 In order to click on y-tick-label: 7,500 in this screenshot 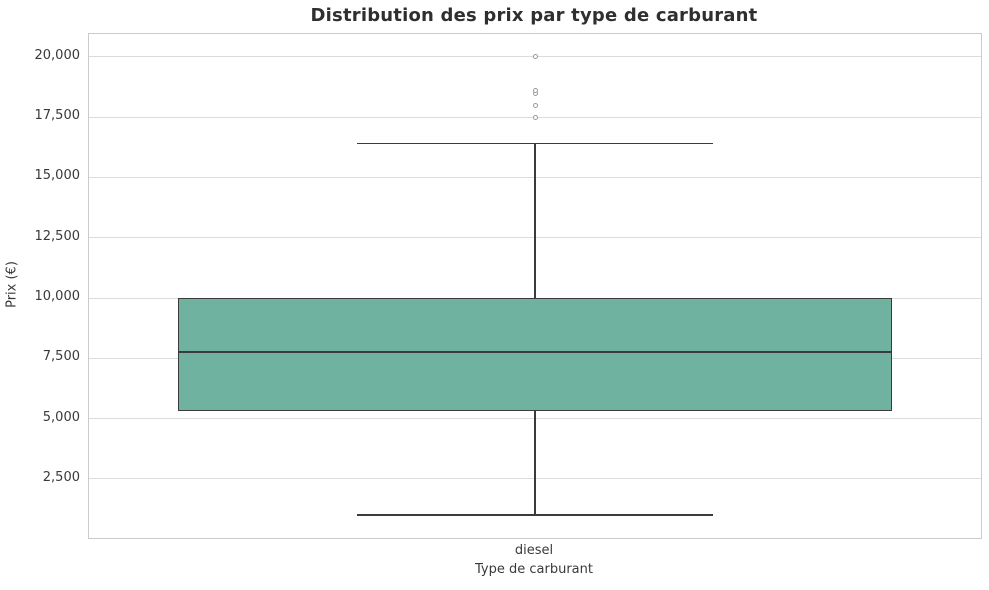, I will do `click(61, 357)`.